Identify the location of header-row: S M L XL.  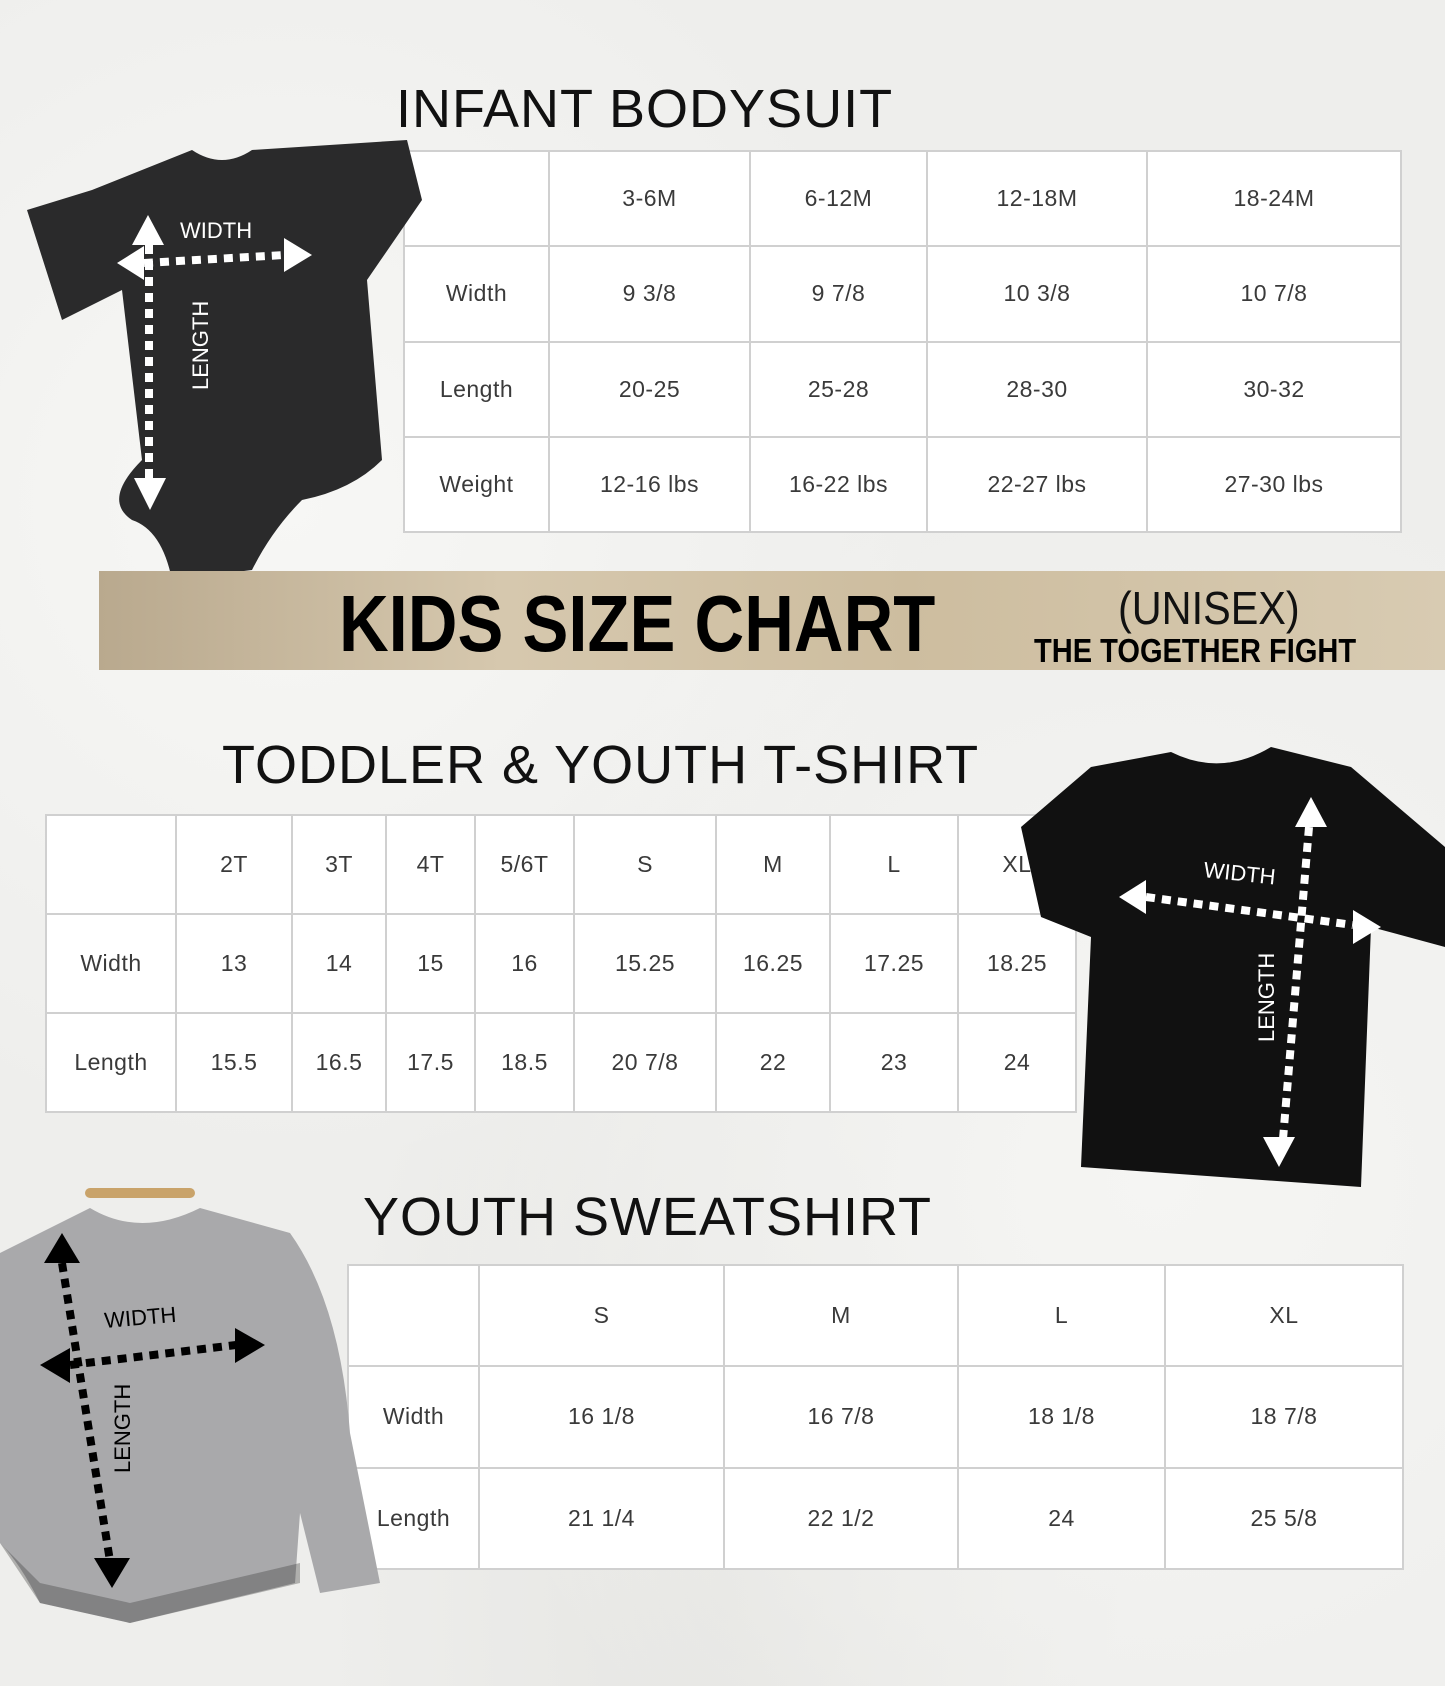
(875, 1315).